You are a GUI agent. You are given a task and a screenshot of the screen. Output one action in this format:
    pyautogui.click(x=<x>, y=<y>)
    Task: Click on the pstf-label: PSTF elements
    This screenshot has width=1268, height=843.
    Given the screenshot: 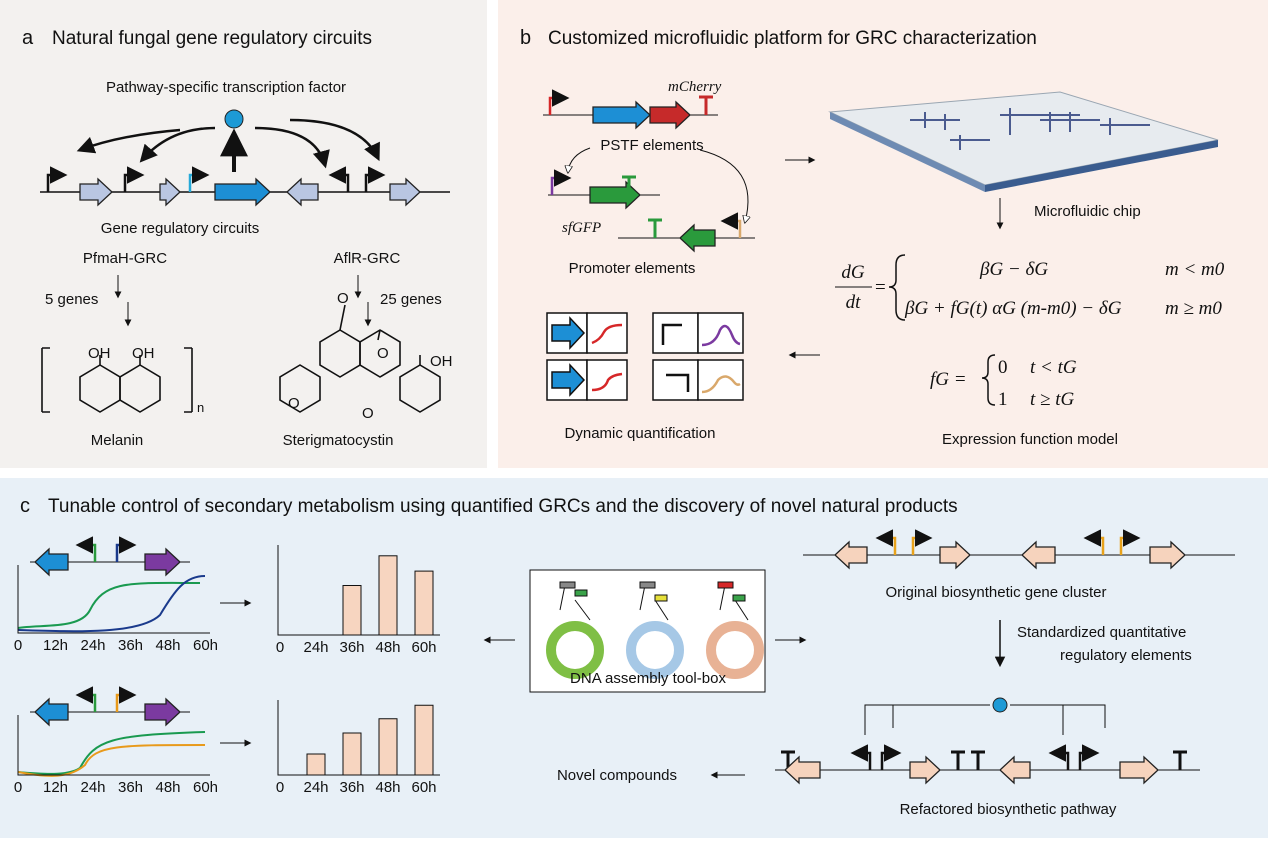 What is the action you would take?
    pyautogui.click(x=651, y=145)
    